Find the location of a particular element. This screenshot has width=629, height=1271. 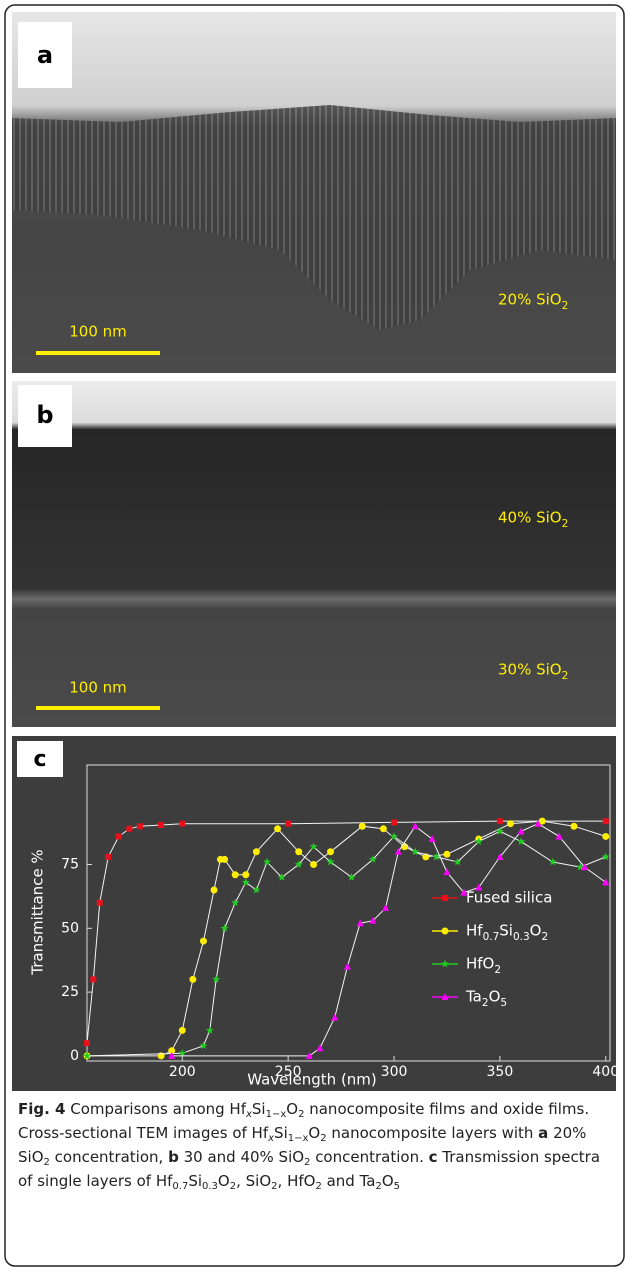

caption-text: 0.3 is located at coordinates (210, 1186).